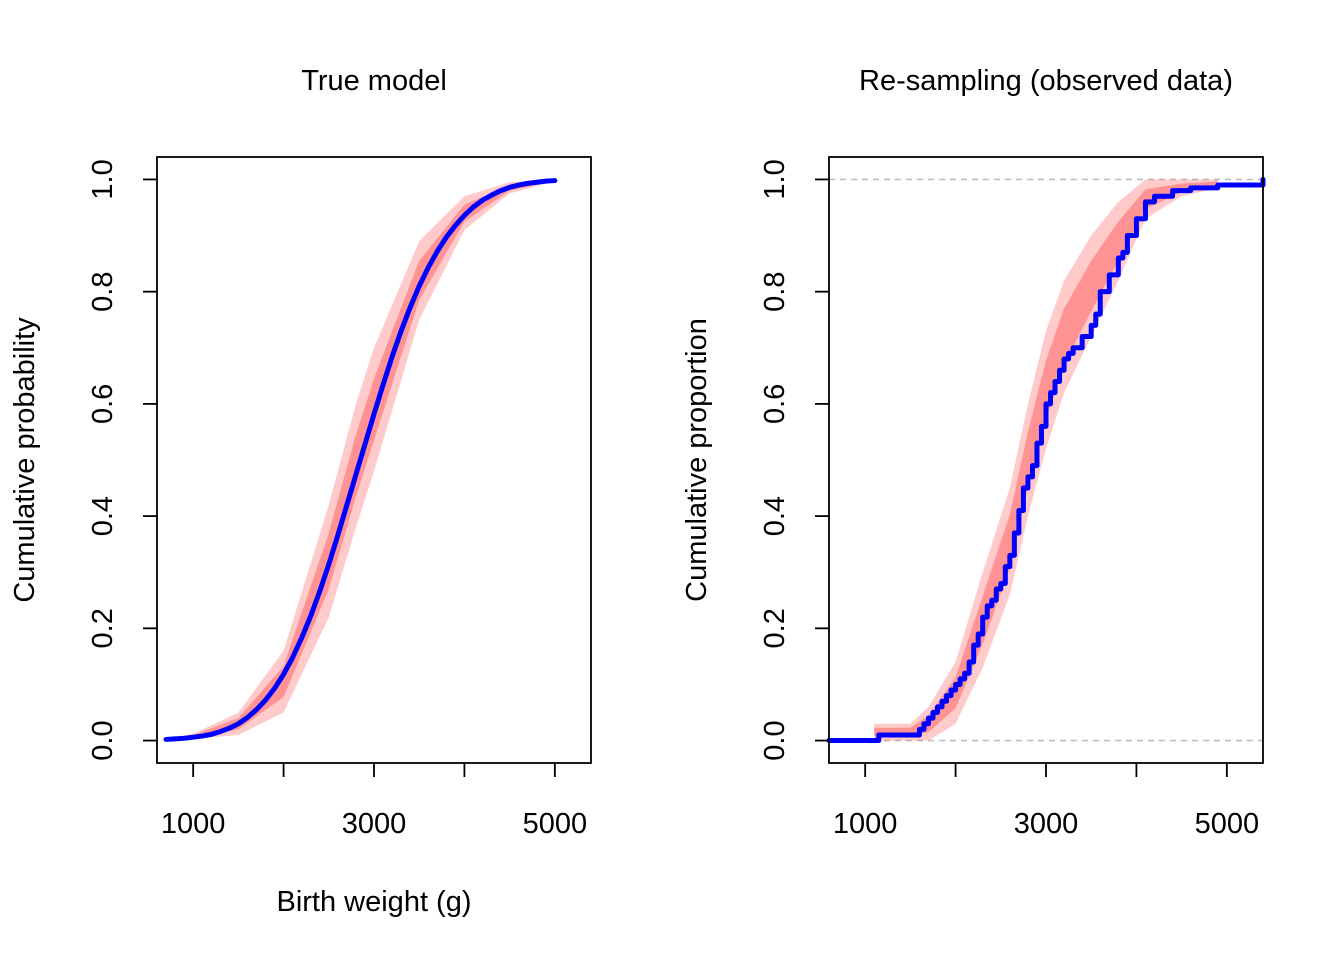 The width and height of the screenshot is (1344, 960). Describe the element at coordinates (1046, 81) in the screenshot. I see `panel-title: Re-sampling (observed data)` at that location.